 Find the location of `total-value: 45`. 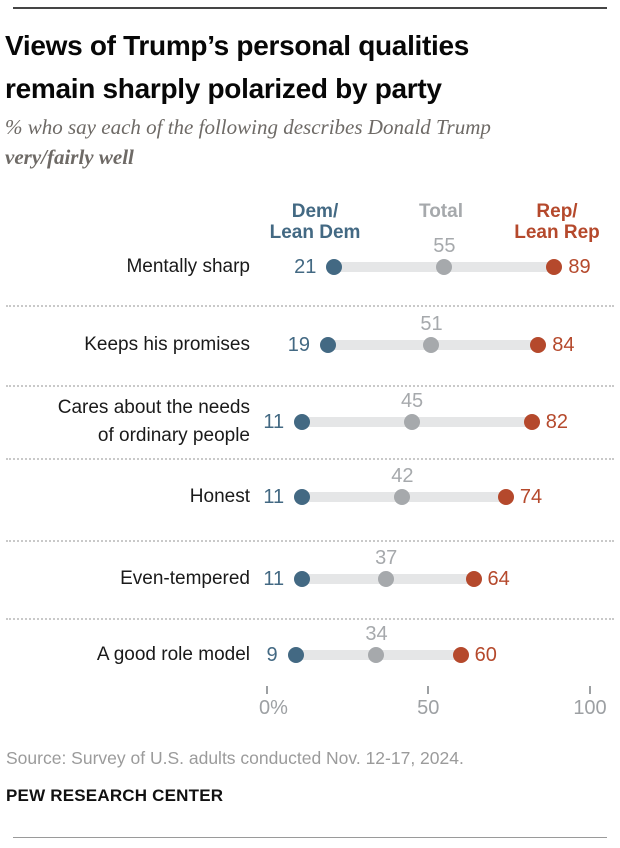

total-value: 45 is located at coordinates (412, 401).